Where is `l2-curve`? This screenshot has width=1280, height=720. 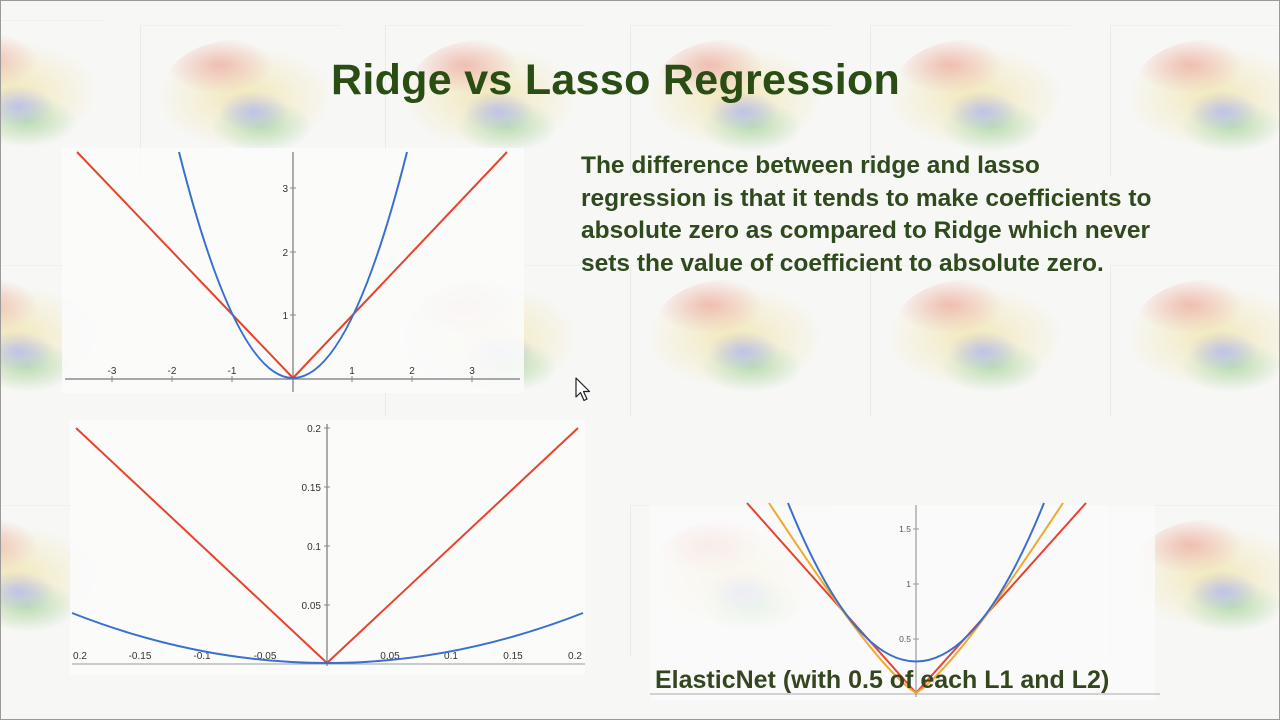 l2-curve is located at coordinates (916, 582).